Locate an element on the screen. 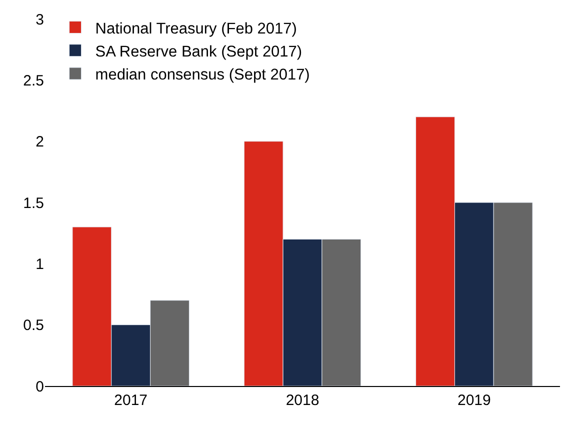 Image resolution: width=575 pixels, height=421 pixels. x-tick-label: 2019 is located at coordinates (474, 400).